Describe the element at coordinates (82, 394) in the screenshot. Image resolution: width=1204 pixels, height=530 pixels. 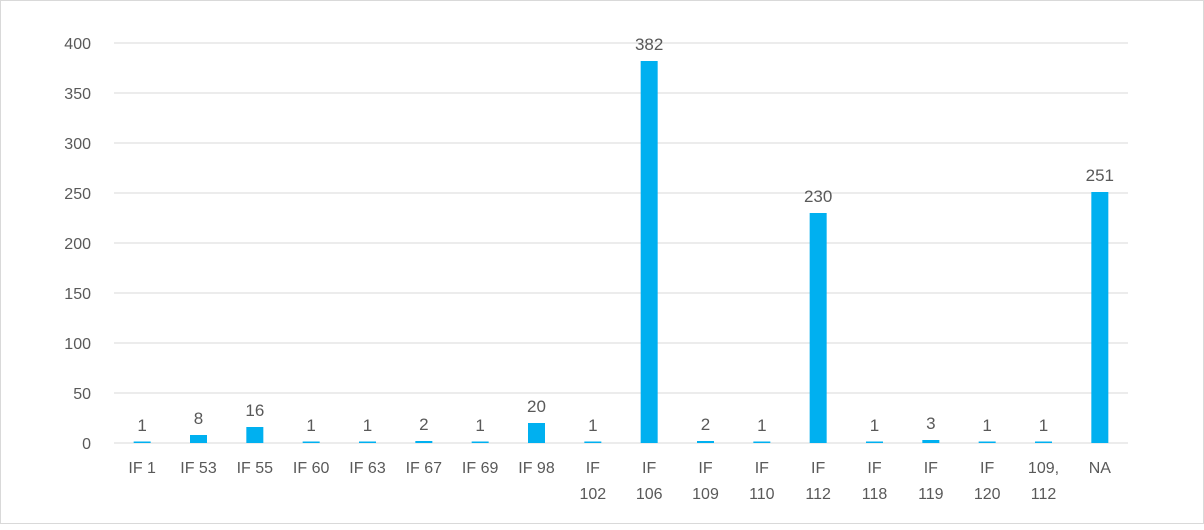
I see `y-tick-label: 50` at that location.